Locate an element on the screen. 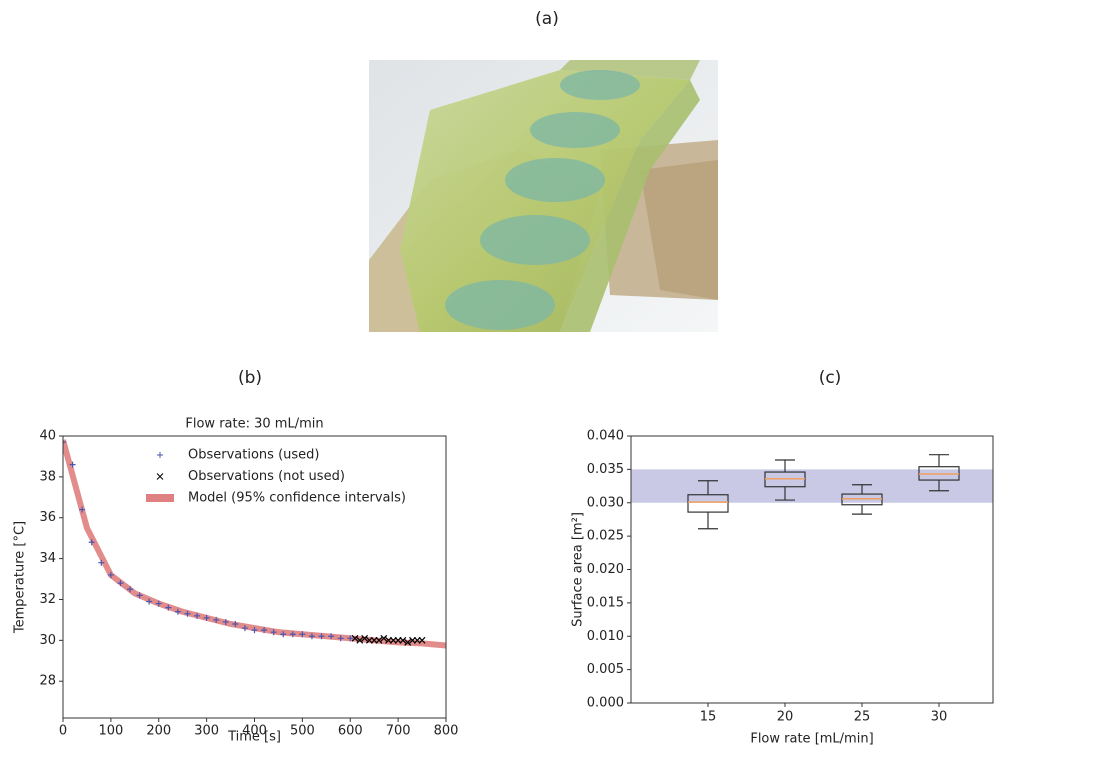 The width and height of the screenshot is (1094, 758). reference-band is located at coordinates (812, 486).